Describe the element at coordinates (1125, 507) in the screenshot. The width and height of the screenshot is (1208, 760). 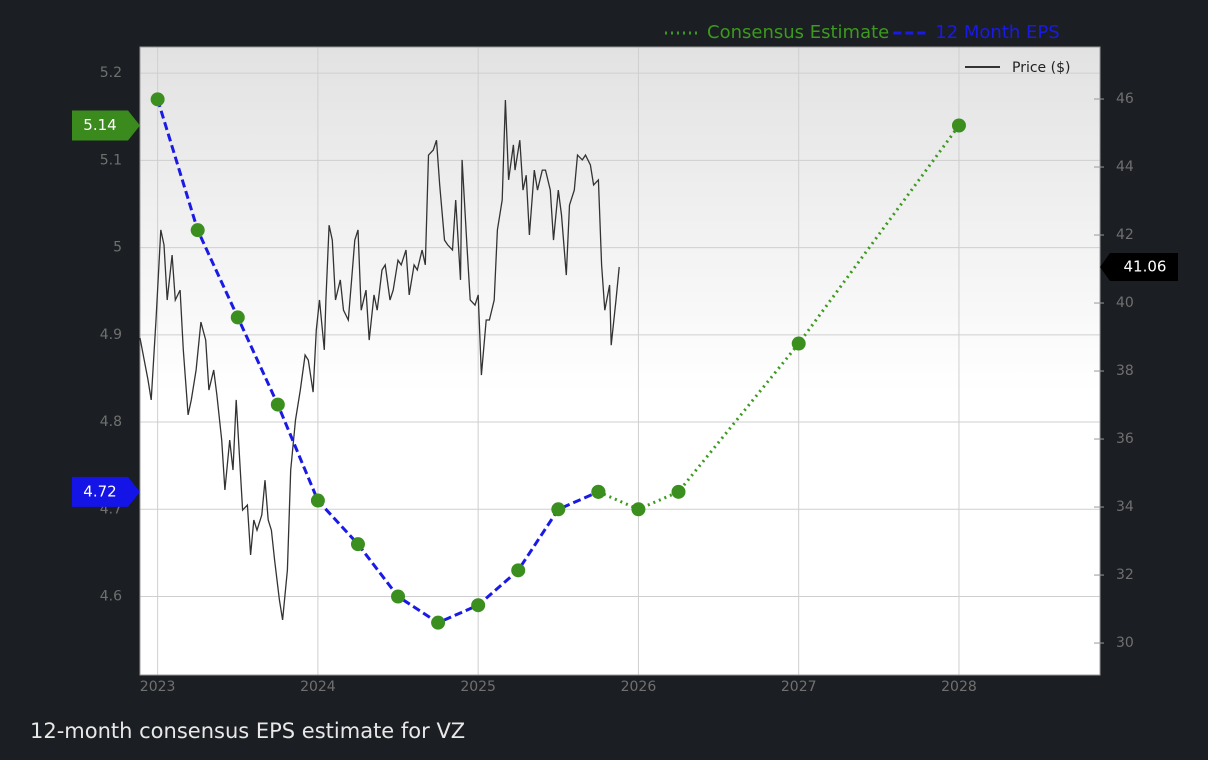
I see `y2-tick-label: 34` at that location.